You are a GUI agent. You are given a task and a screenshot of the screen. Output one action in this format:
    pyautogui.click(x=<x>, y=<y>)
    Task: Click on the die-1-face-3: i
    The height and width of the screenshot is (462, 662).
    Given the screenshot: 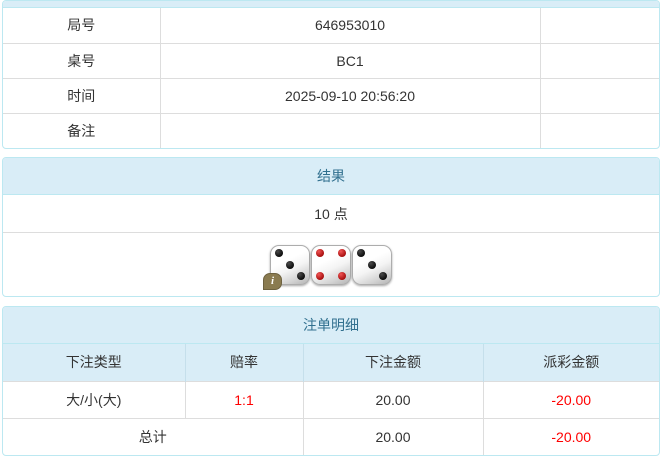 What is the action you would take?
    pyautogui.click(x=286, y=267)
    